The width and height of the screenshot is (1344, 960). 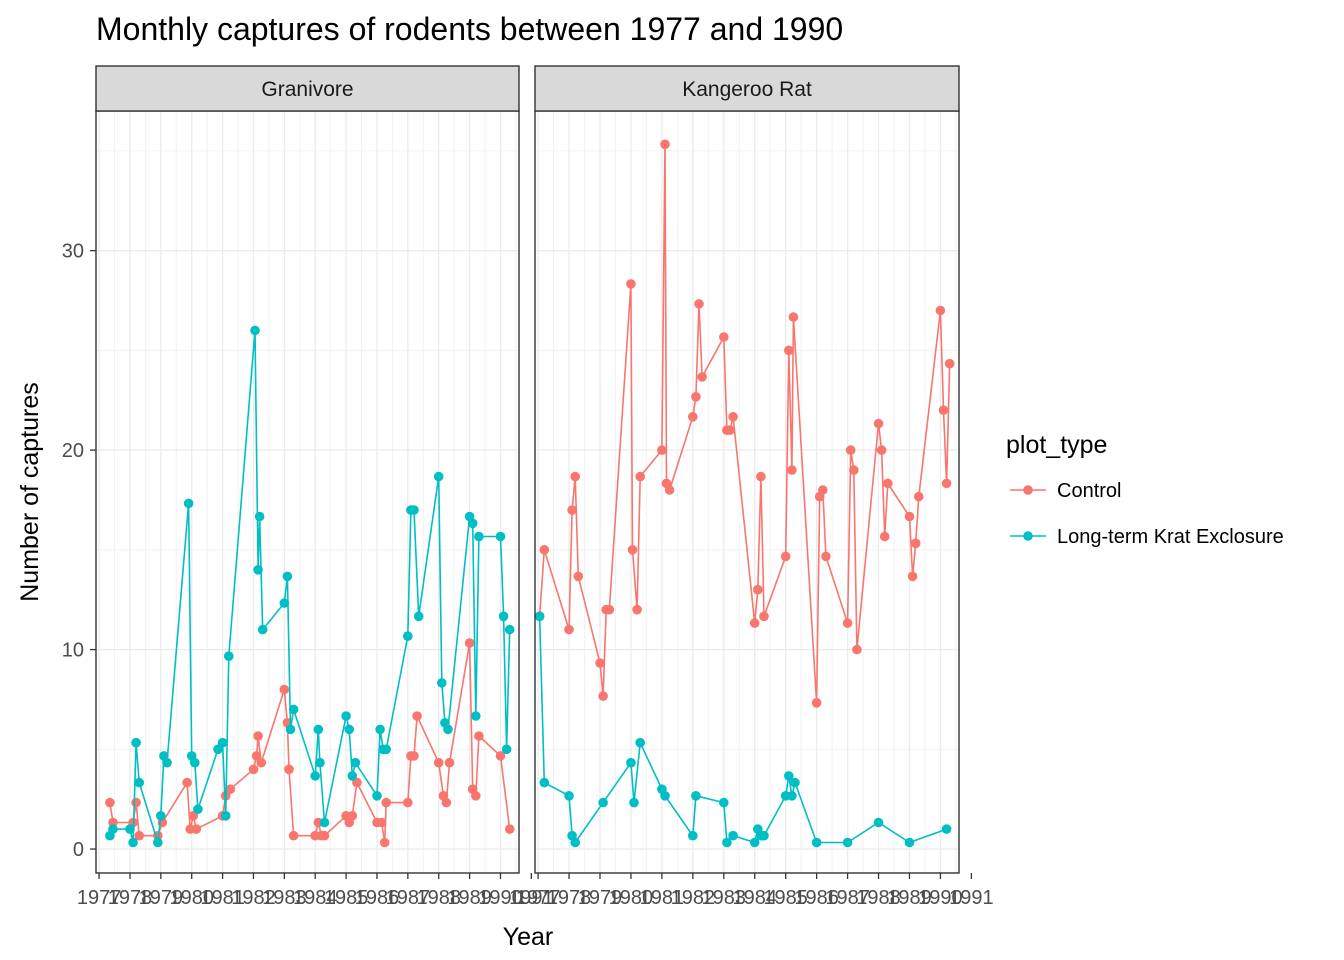 I want to click on series-long-term-krat-exclosure, so click(x=743, y=729).